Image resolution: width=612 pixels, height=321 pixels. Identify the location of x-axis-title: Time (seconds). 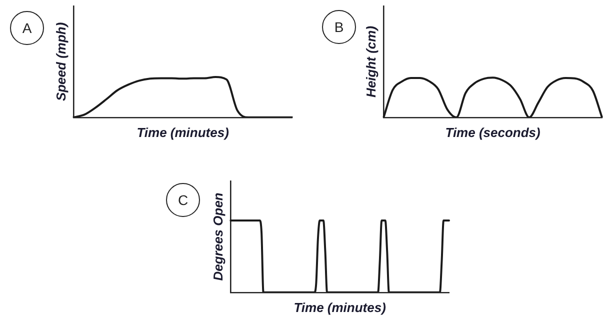
(492, 132).